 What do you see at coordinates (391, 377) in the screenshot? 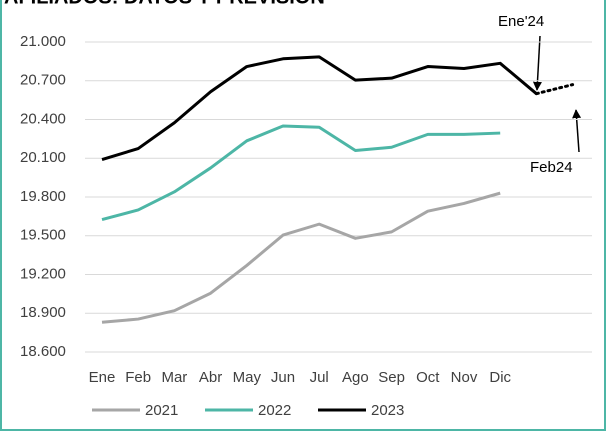
I see `x-tick-label: Sep` at bounding box center [391, 377].